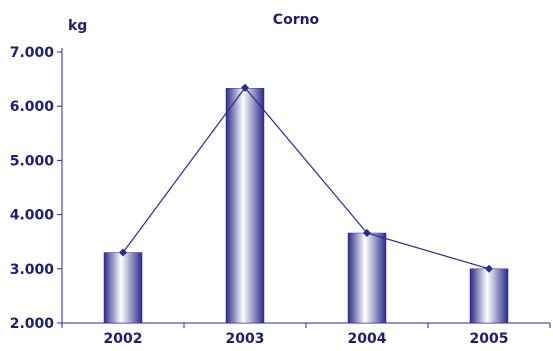  What do you see at coordinates (123, 252) in the screenshot?
I see `point-2002` at bounding box center [123, 252].